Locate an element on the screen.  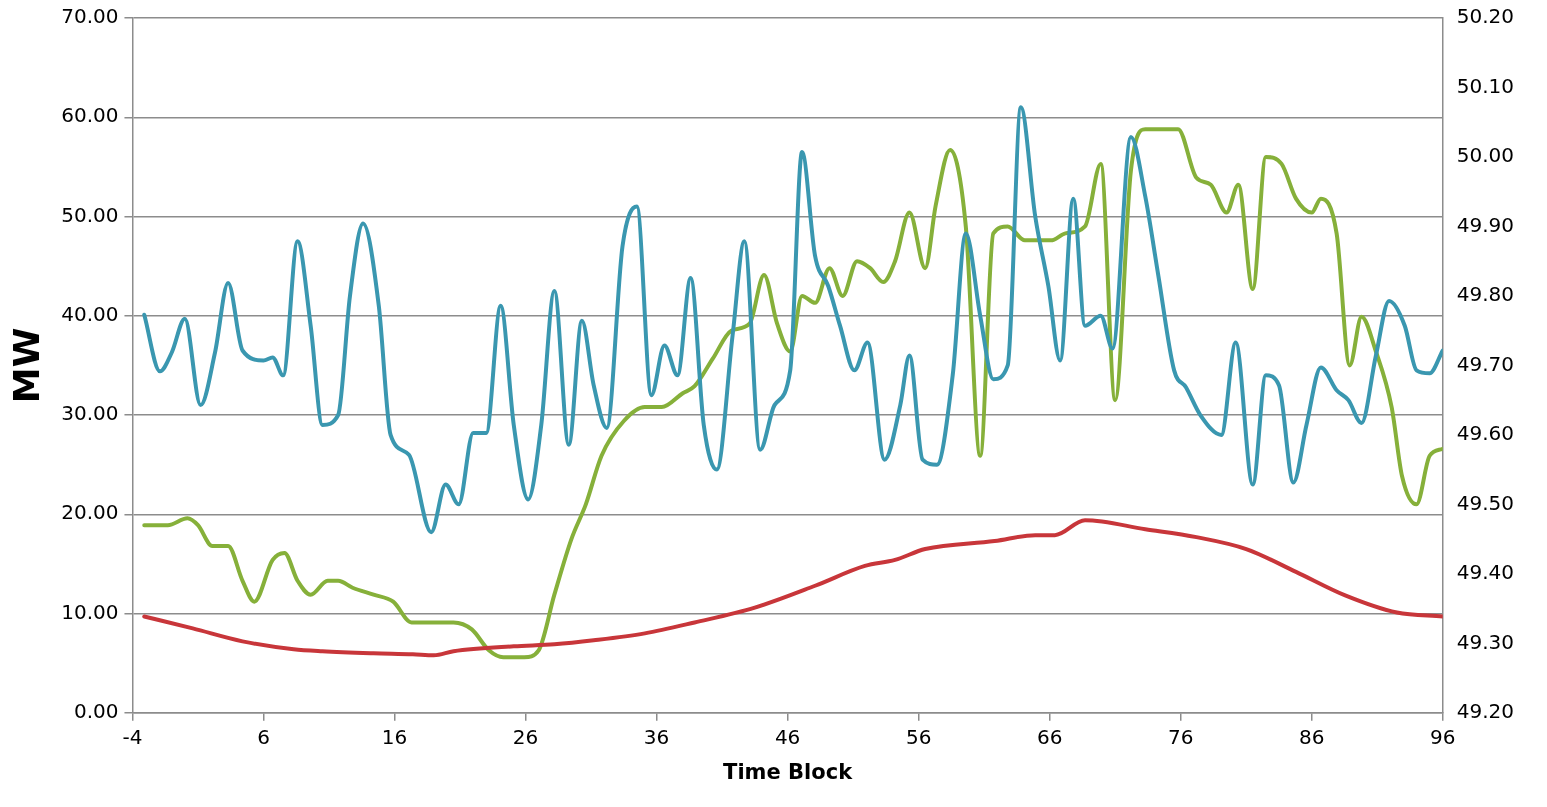
x-tick-label: -4 is located at coordinates (132, 737).